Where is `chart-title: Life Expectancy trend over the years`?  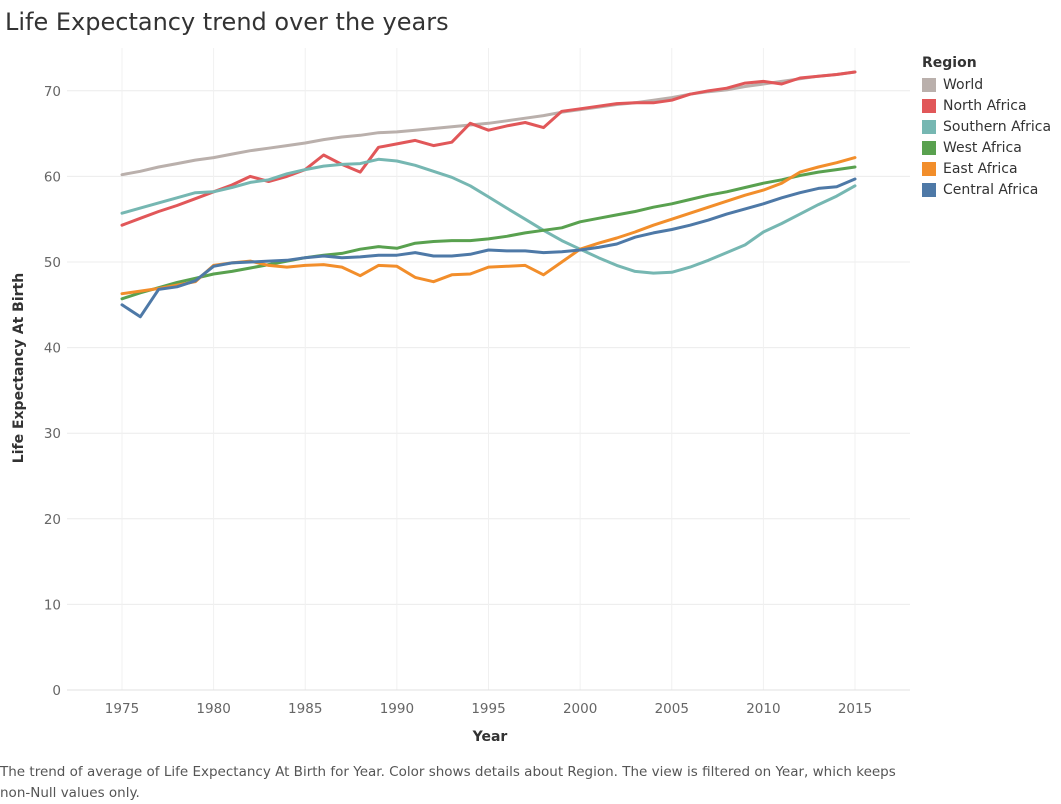 chart-title: Life Expectancy trend over the years is located at coordinates (227, 22).